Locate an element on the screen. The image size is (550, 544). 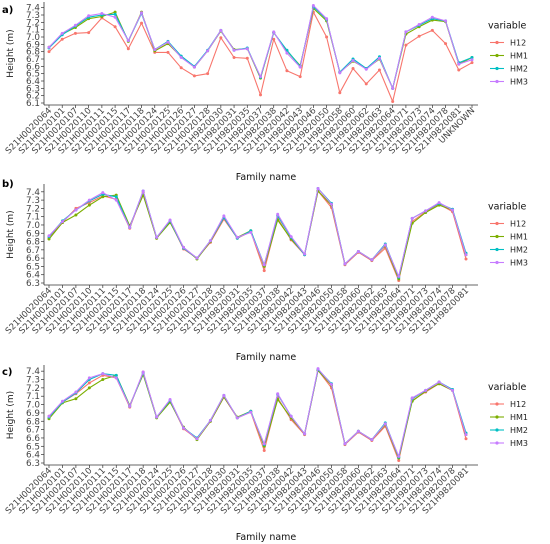
x-axis-title: Family name is located at coordinates (266, 537).